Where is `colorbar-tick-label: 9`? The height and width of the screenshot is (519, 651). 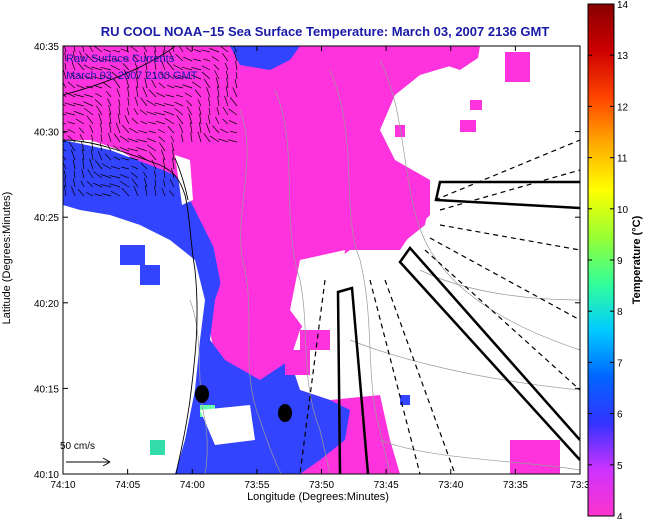 colorbar-tick-label: 9 is located at coordinates (620, 261).